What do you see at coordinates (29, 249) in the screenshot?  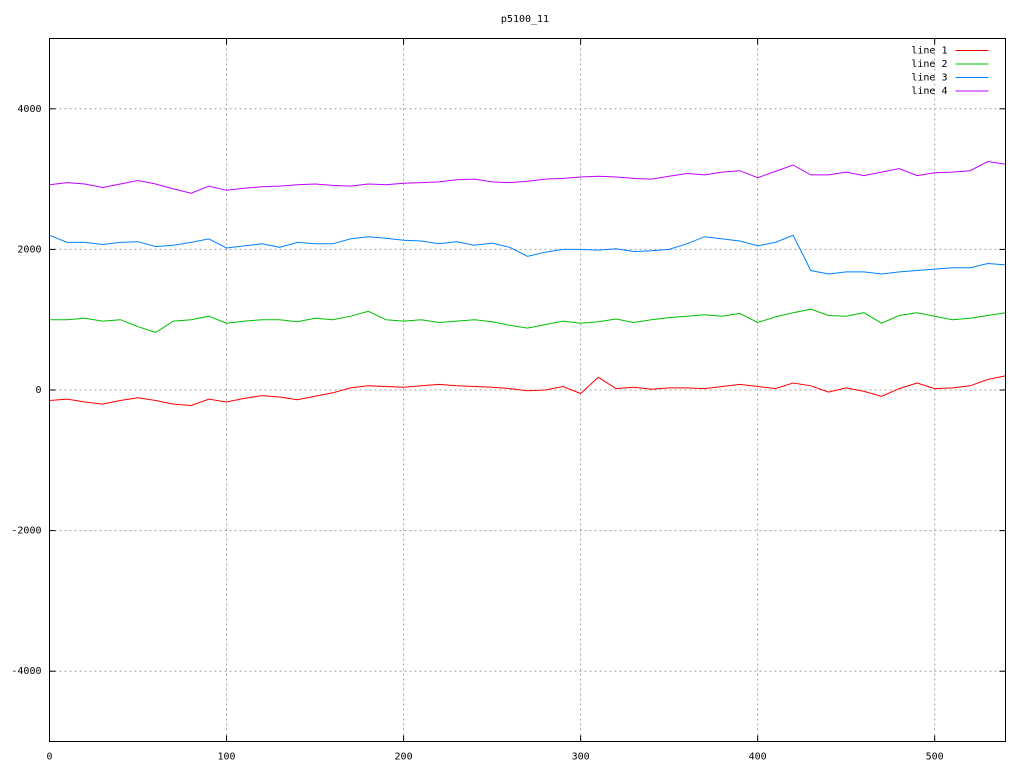 I see `y-tick-label: 2000` at bounding box center [29, 249].